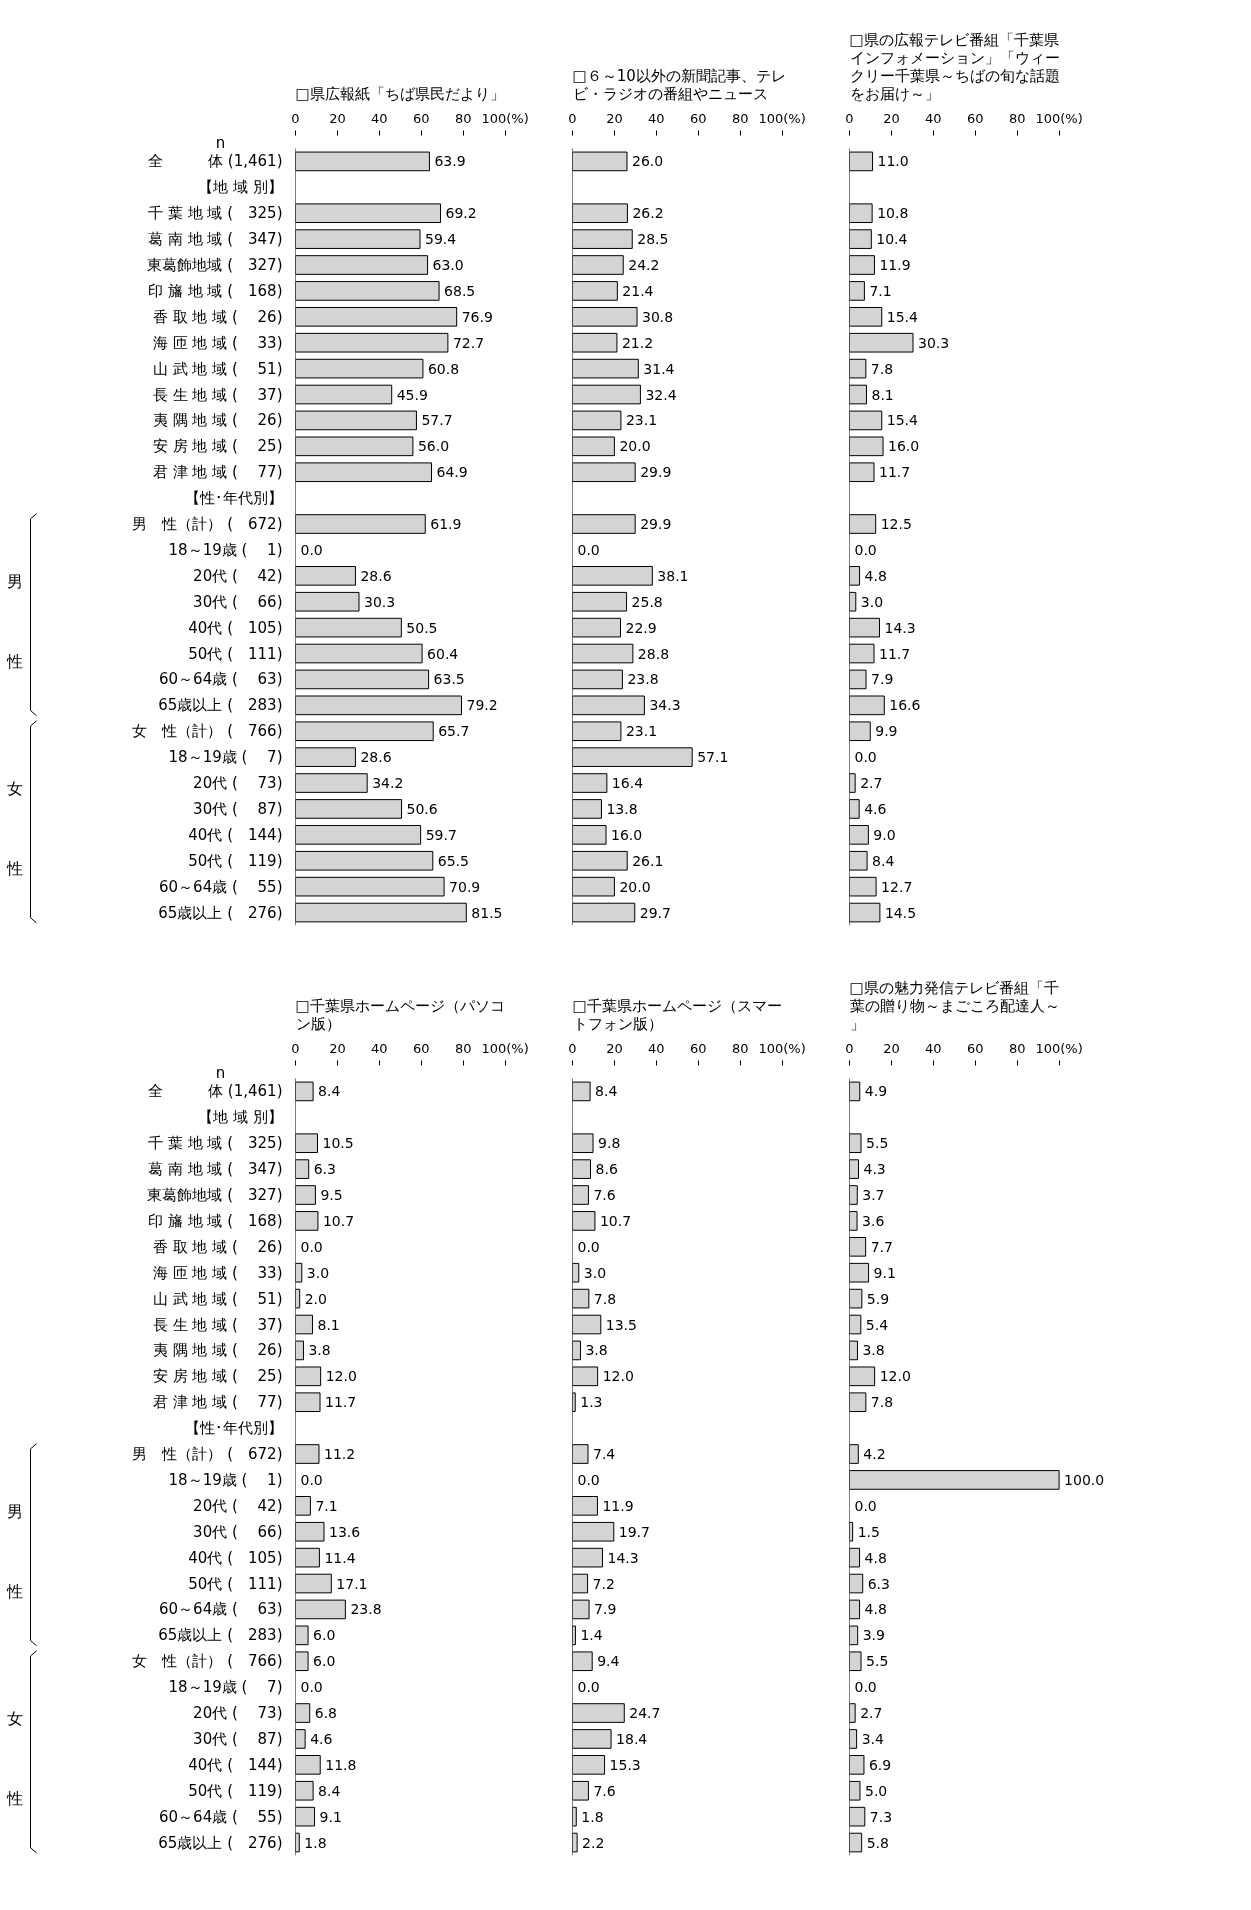 This screenshot has width=1251, height=1910. Describe the element at coordinates (627, 834) in the screenshot. I see `data-label: 16.0` at that location.